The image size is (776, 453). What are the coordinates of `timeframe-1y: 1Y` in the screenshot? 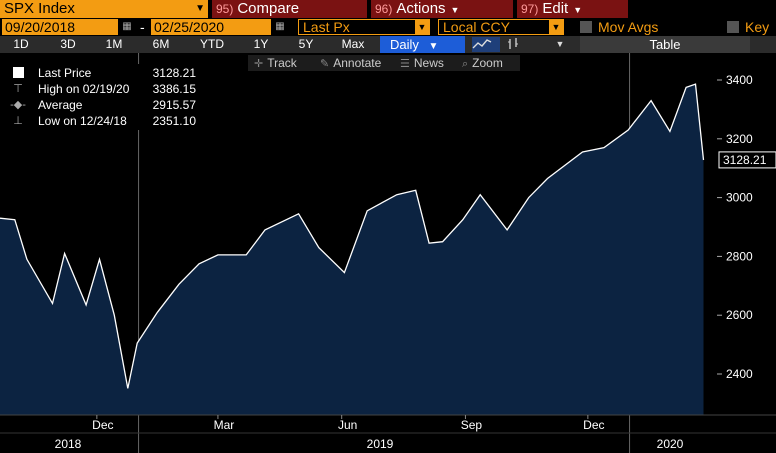 It's located at (261, 44).